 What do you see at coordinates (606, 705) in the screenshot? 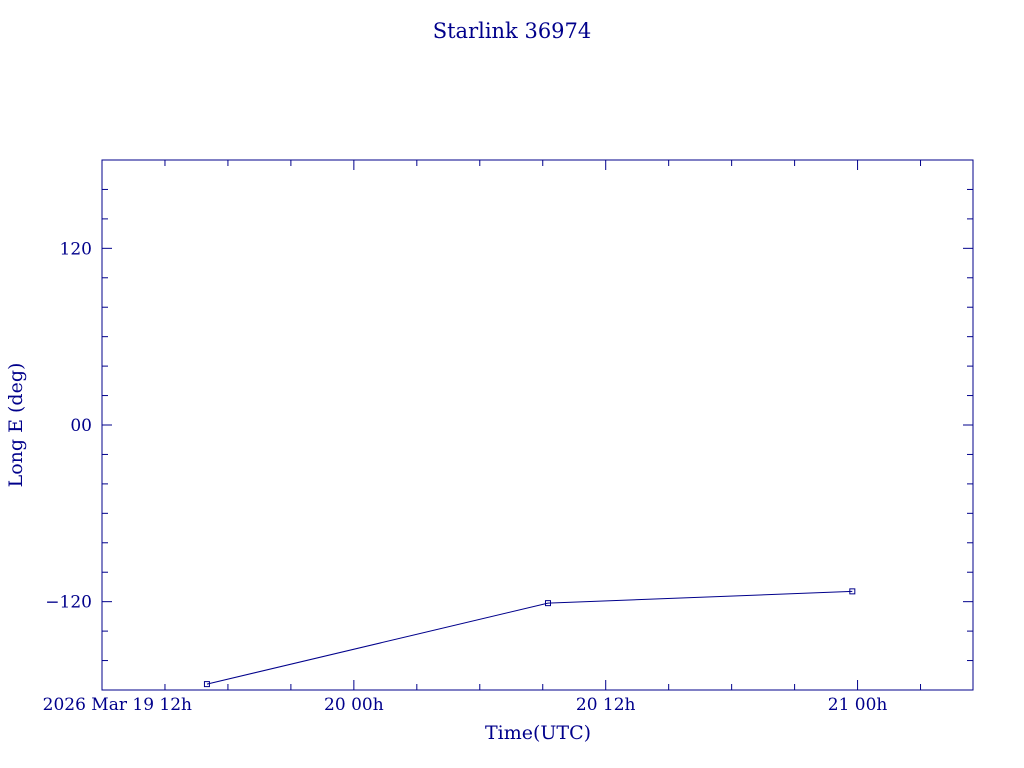
I see `x-tick-label: 20 12h` at bounding box center [606, 705].